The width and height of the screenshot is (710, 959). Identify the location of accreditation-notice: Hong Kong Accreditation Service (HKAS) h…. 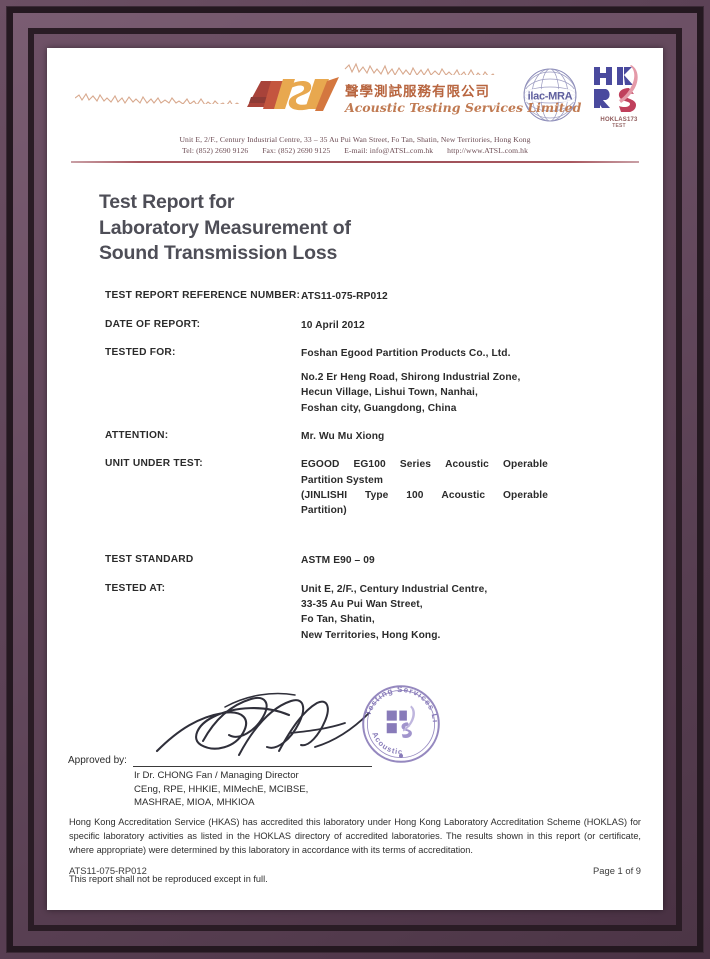
(355, 850).